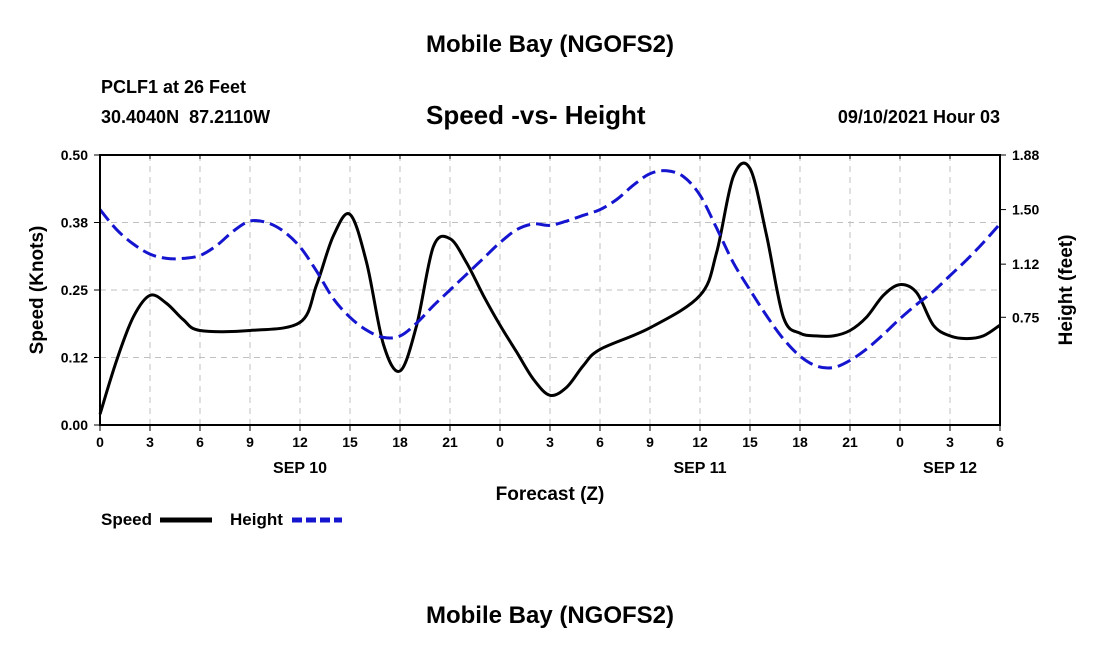 Image resolution: width=1100 pixels, height=650 pixels. I want to click on y-right-tick-label: 1.88, so click(1025, 155).